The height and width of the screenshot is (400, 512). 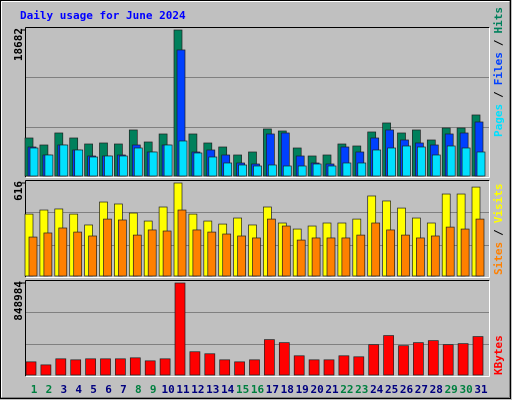 What do you see at coordinates (183, 389) in the screenshot?
I see `x-tick-label: 11` at bounding box center [183, 389].